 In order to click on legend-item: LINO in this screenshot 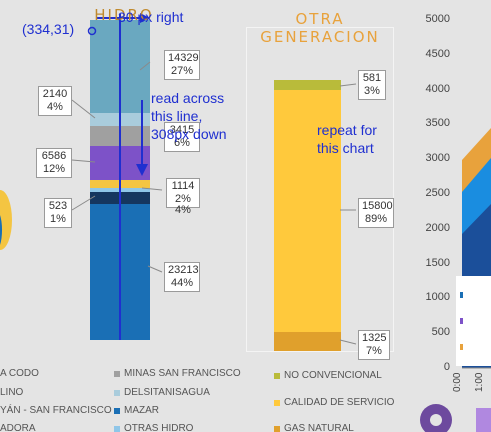, I will do `click(11, 392)`.